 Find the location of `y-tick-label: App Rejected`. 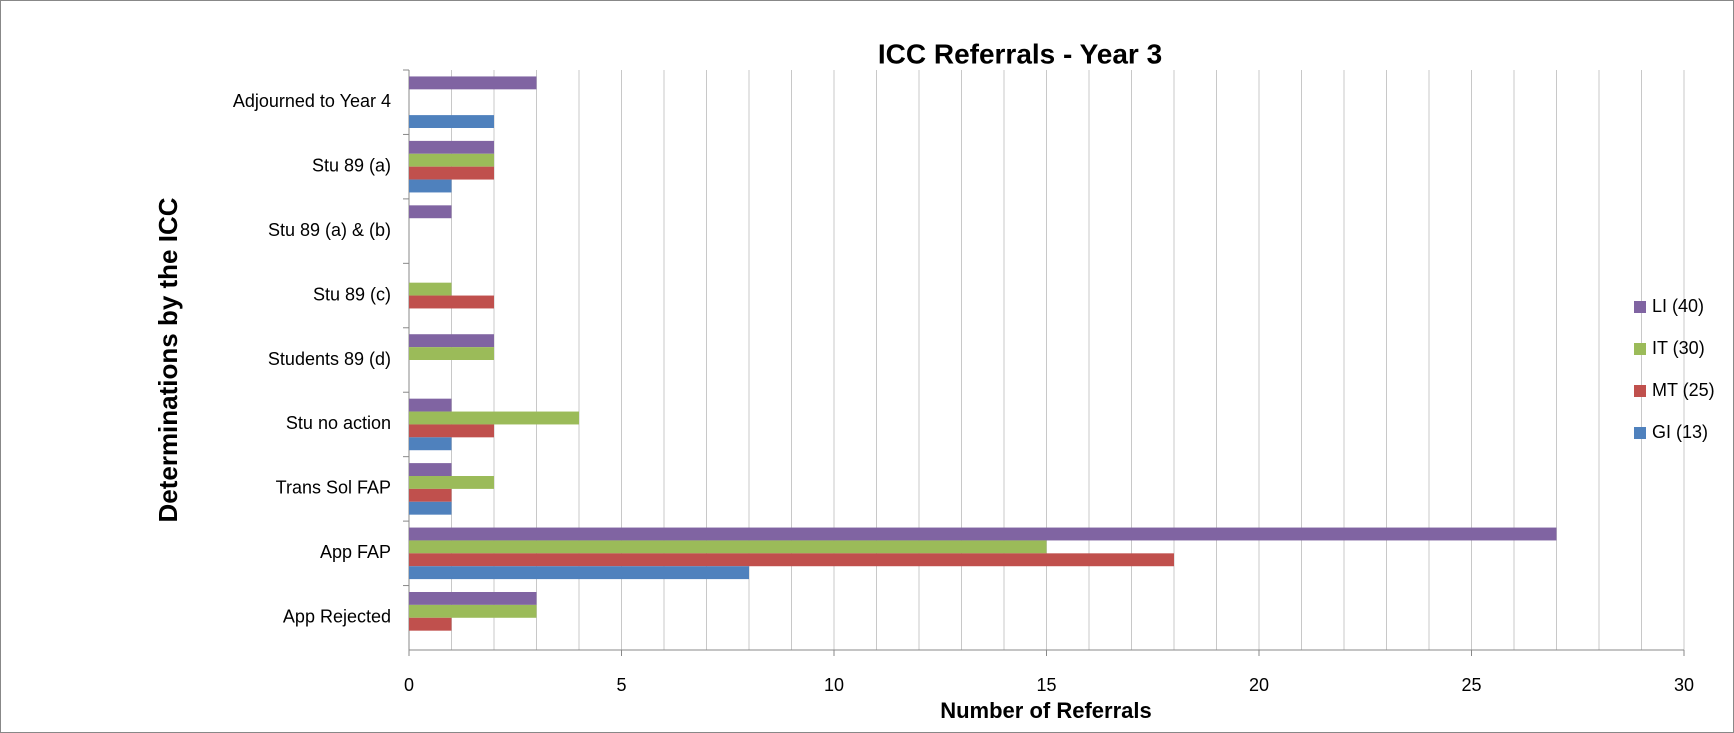

y-tick-label: App Rejected is located at coordinates (337, 617).